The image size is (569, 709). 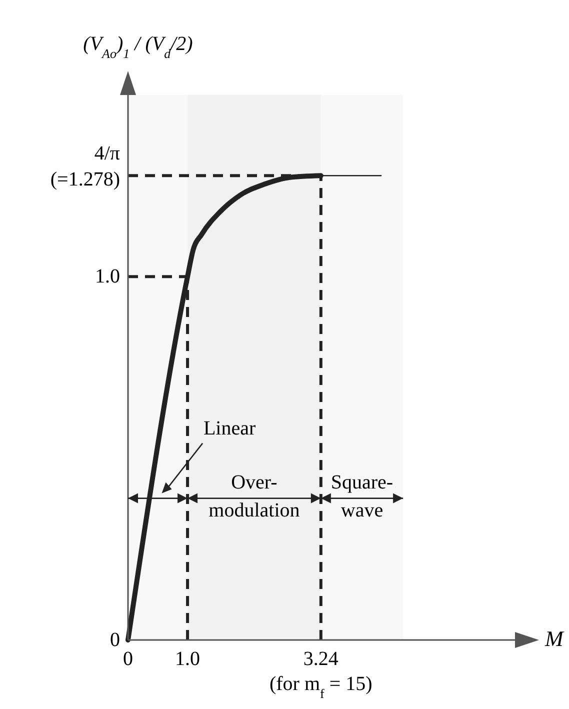 What do you see at coordinates (254, 496) in the screenshot?
I see `band-label: Over- modulation` at bounding box center [254, 496].